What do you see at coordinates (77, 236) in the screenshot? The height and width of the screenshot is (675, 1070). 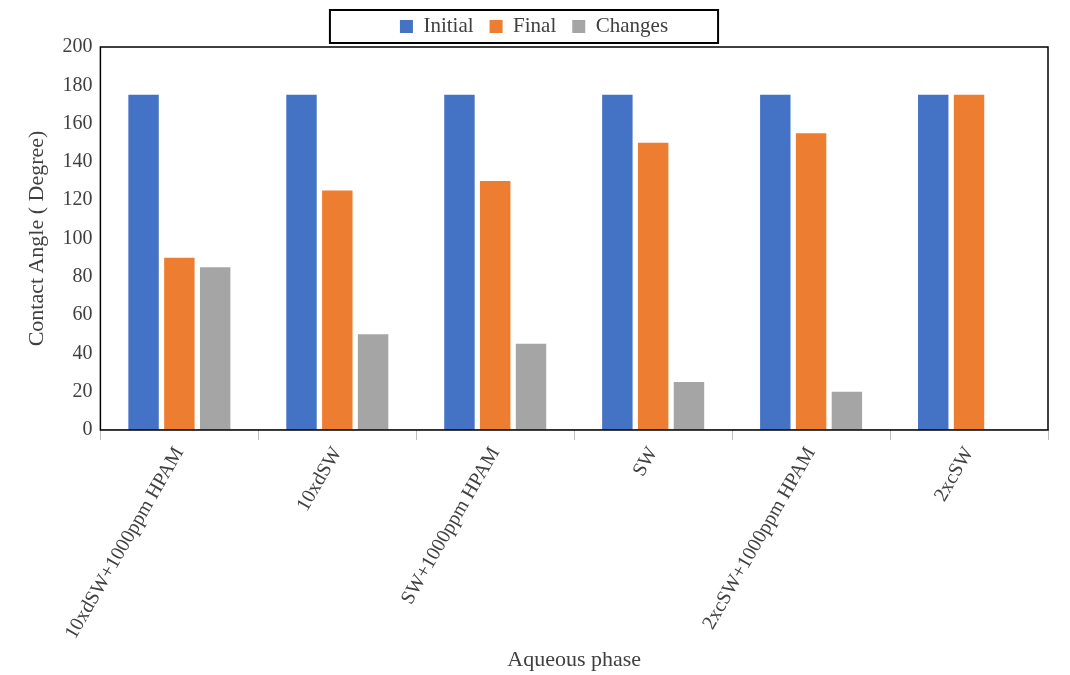 I see `y-tick-label: 100` at bounding box center [77, 236].